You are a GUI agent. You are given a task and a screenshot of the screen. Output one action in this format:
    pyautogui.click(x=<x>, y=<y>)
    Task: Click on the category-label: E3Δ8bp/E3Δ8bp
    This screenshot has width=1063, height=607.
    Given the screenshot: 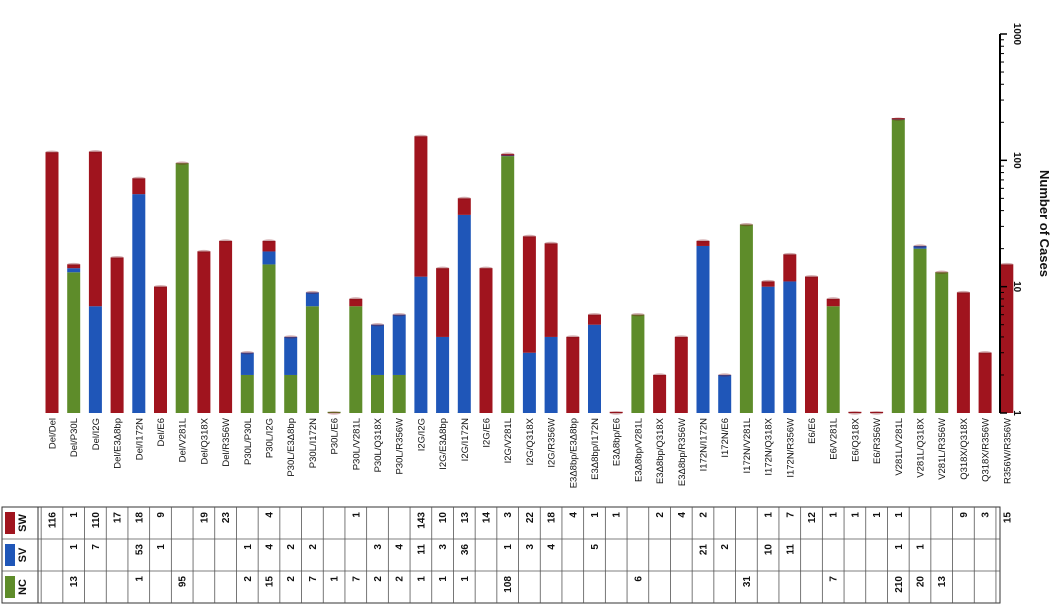 What is the action you would take?
    pyautogui.click(x=573, y=453)
    